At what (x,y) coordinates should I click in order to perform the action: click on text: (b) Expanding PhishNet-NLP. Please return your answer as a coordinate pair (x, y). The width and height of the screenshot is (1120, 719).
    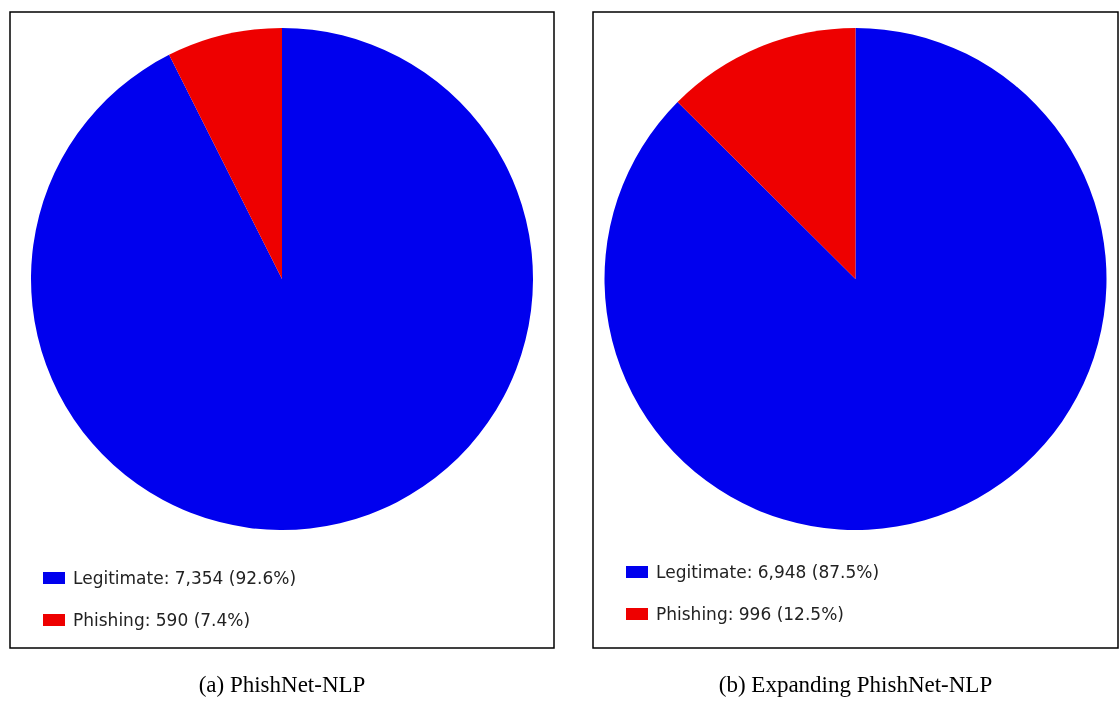
    Looking at the image, I should click on (855, 684).